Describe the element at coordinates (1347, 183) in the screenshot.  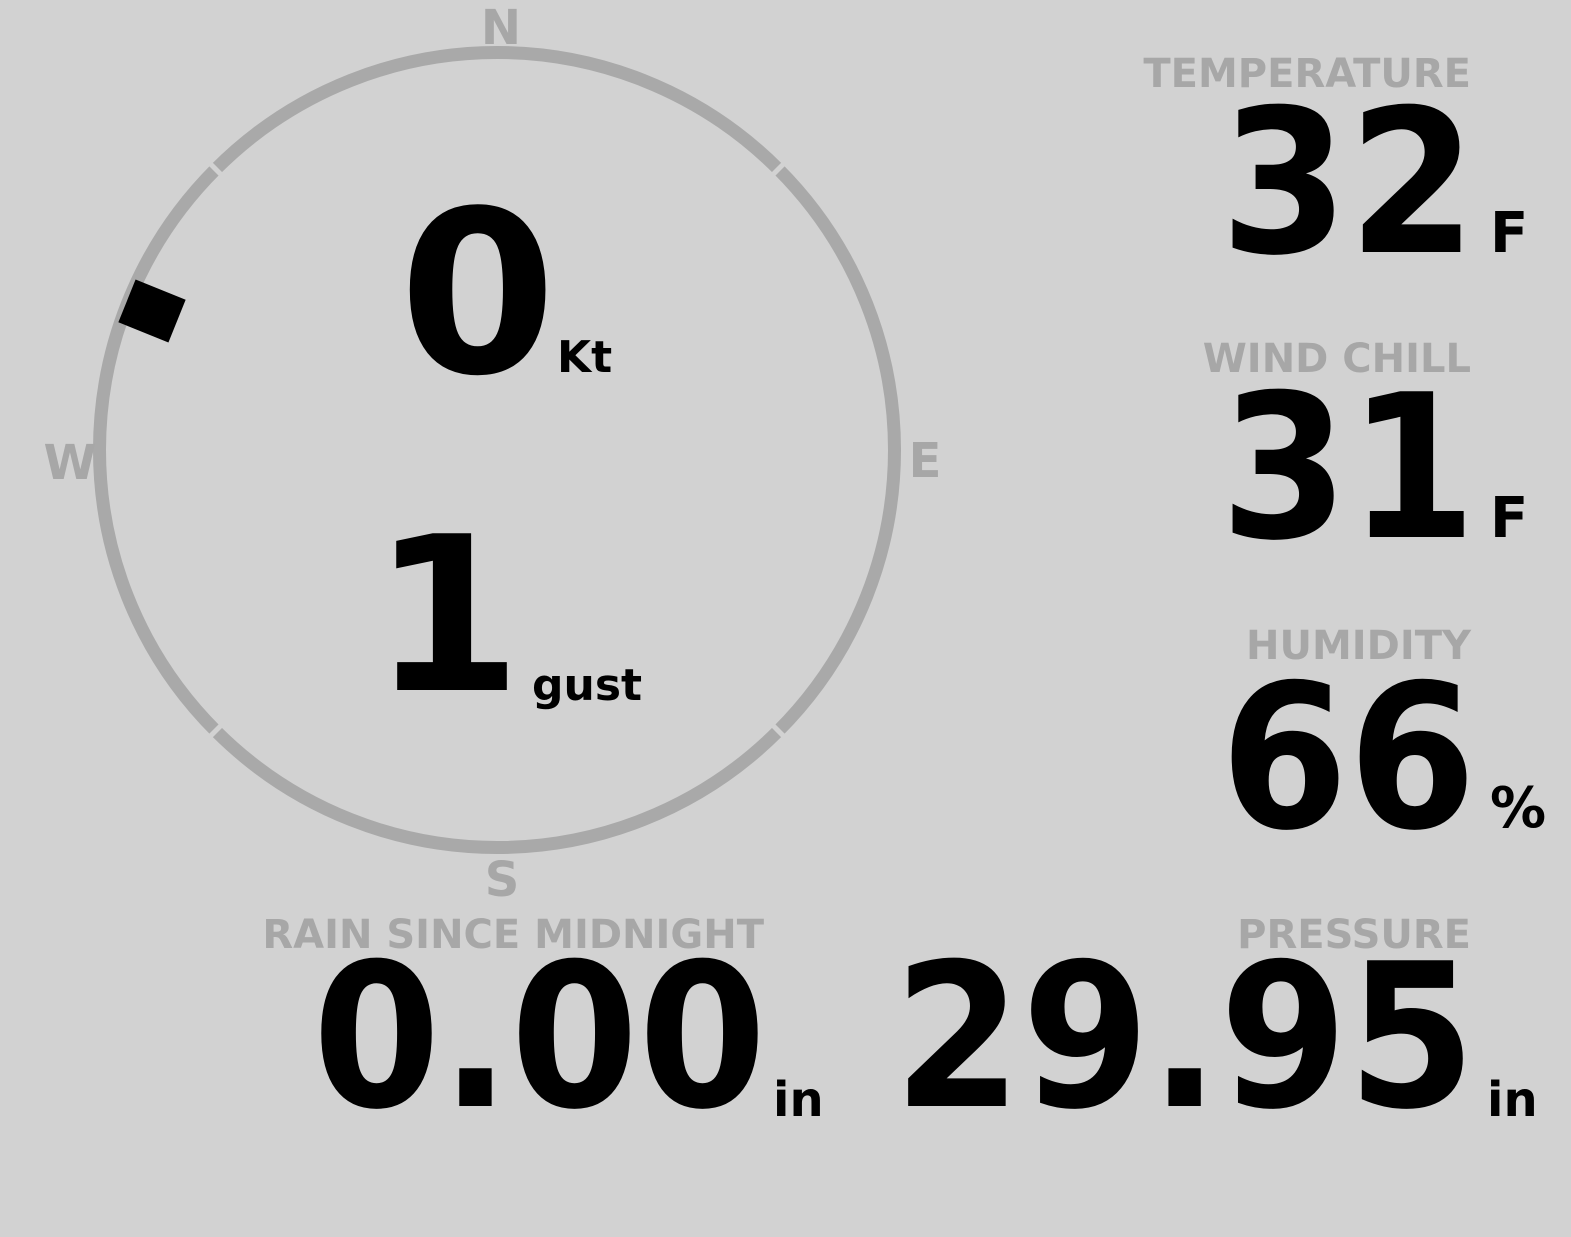
I see `temperature-value: 32` at that location.